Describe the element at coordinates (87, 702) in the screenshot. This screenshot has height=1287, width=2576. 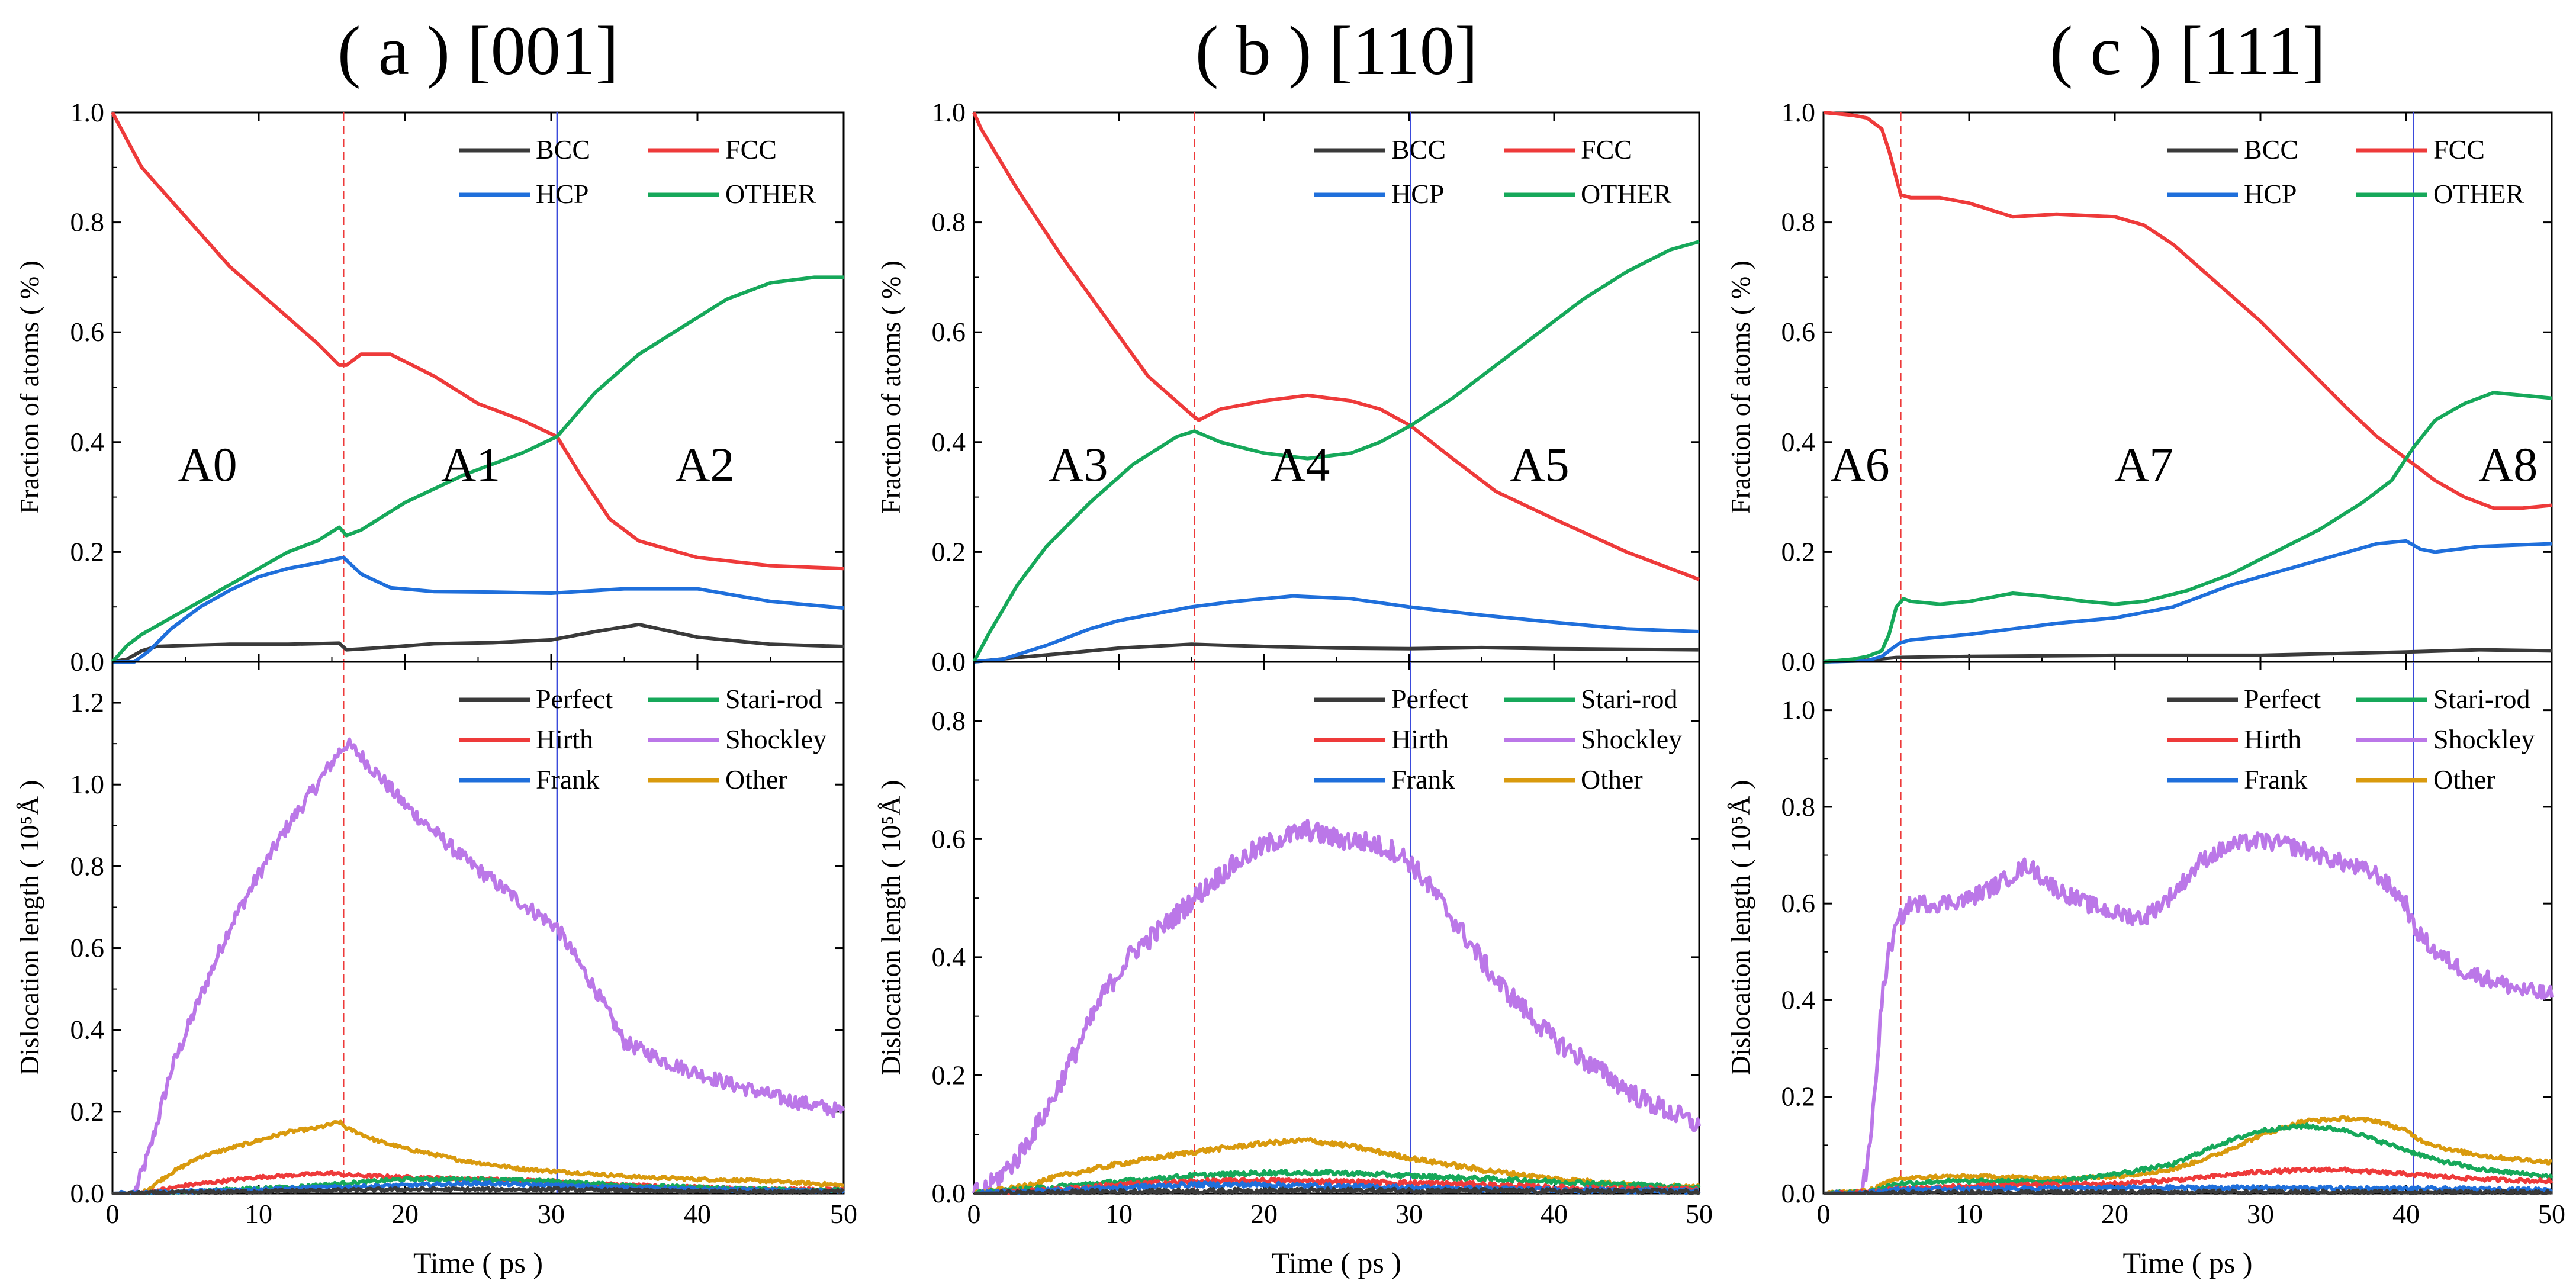
I see `bottom-y-tick-label: 1.2` at that location.